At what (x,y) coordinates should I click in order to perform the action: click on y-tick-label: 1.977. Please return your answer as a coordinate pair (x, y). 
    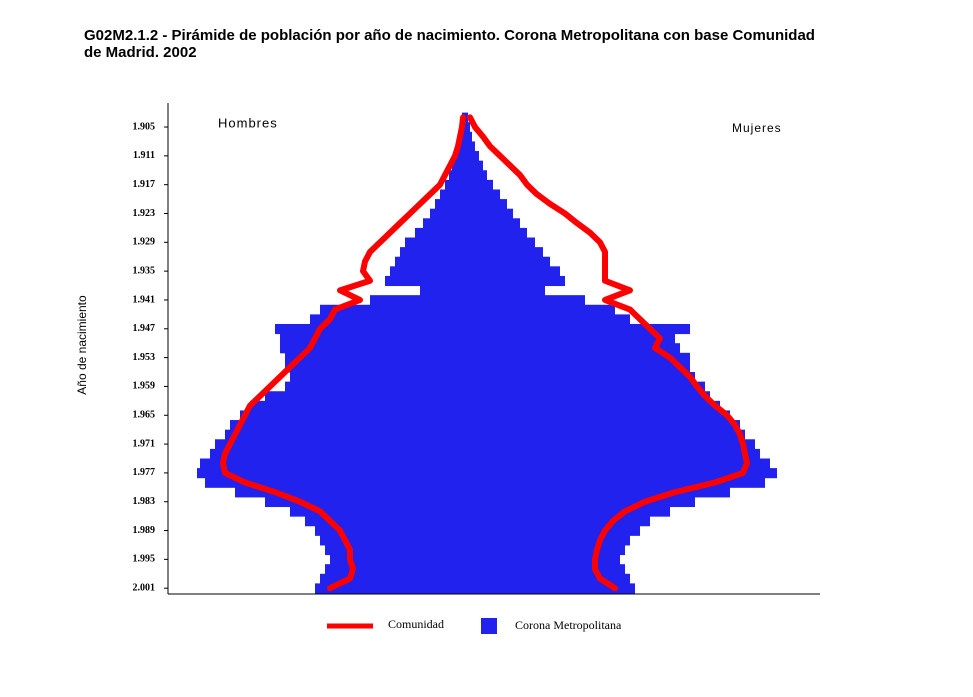
    Looking at the image, I should click on (144, 472).